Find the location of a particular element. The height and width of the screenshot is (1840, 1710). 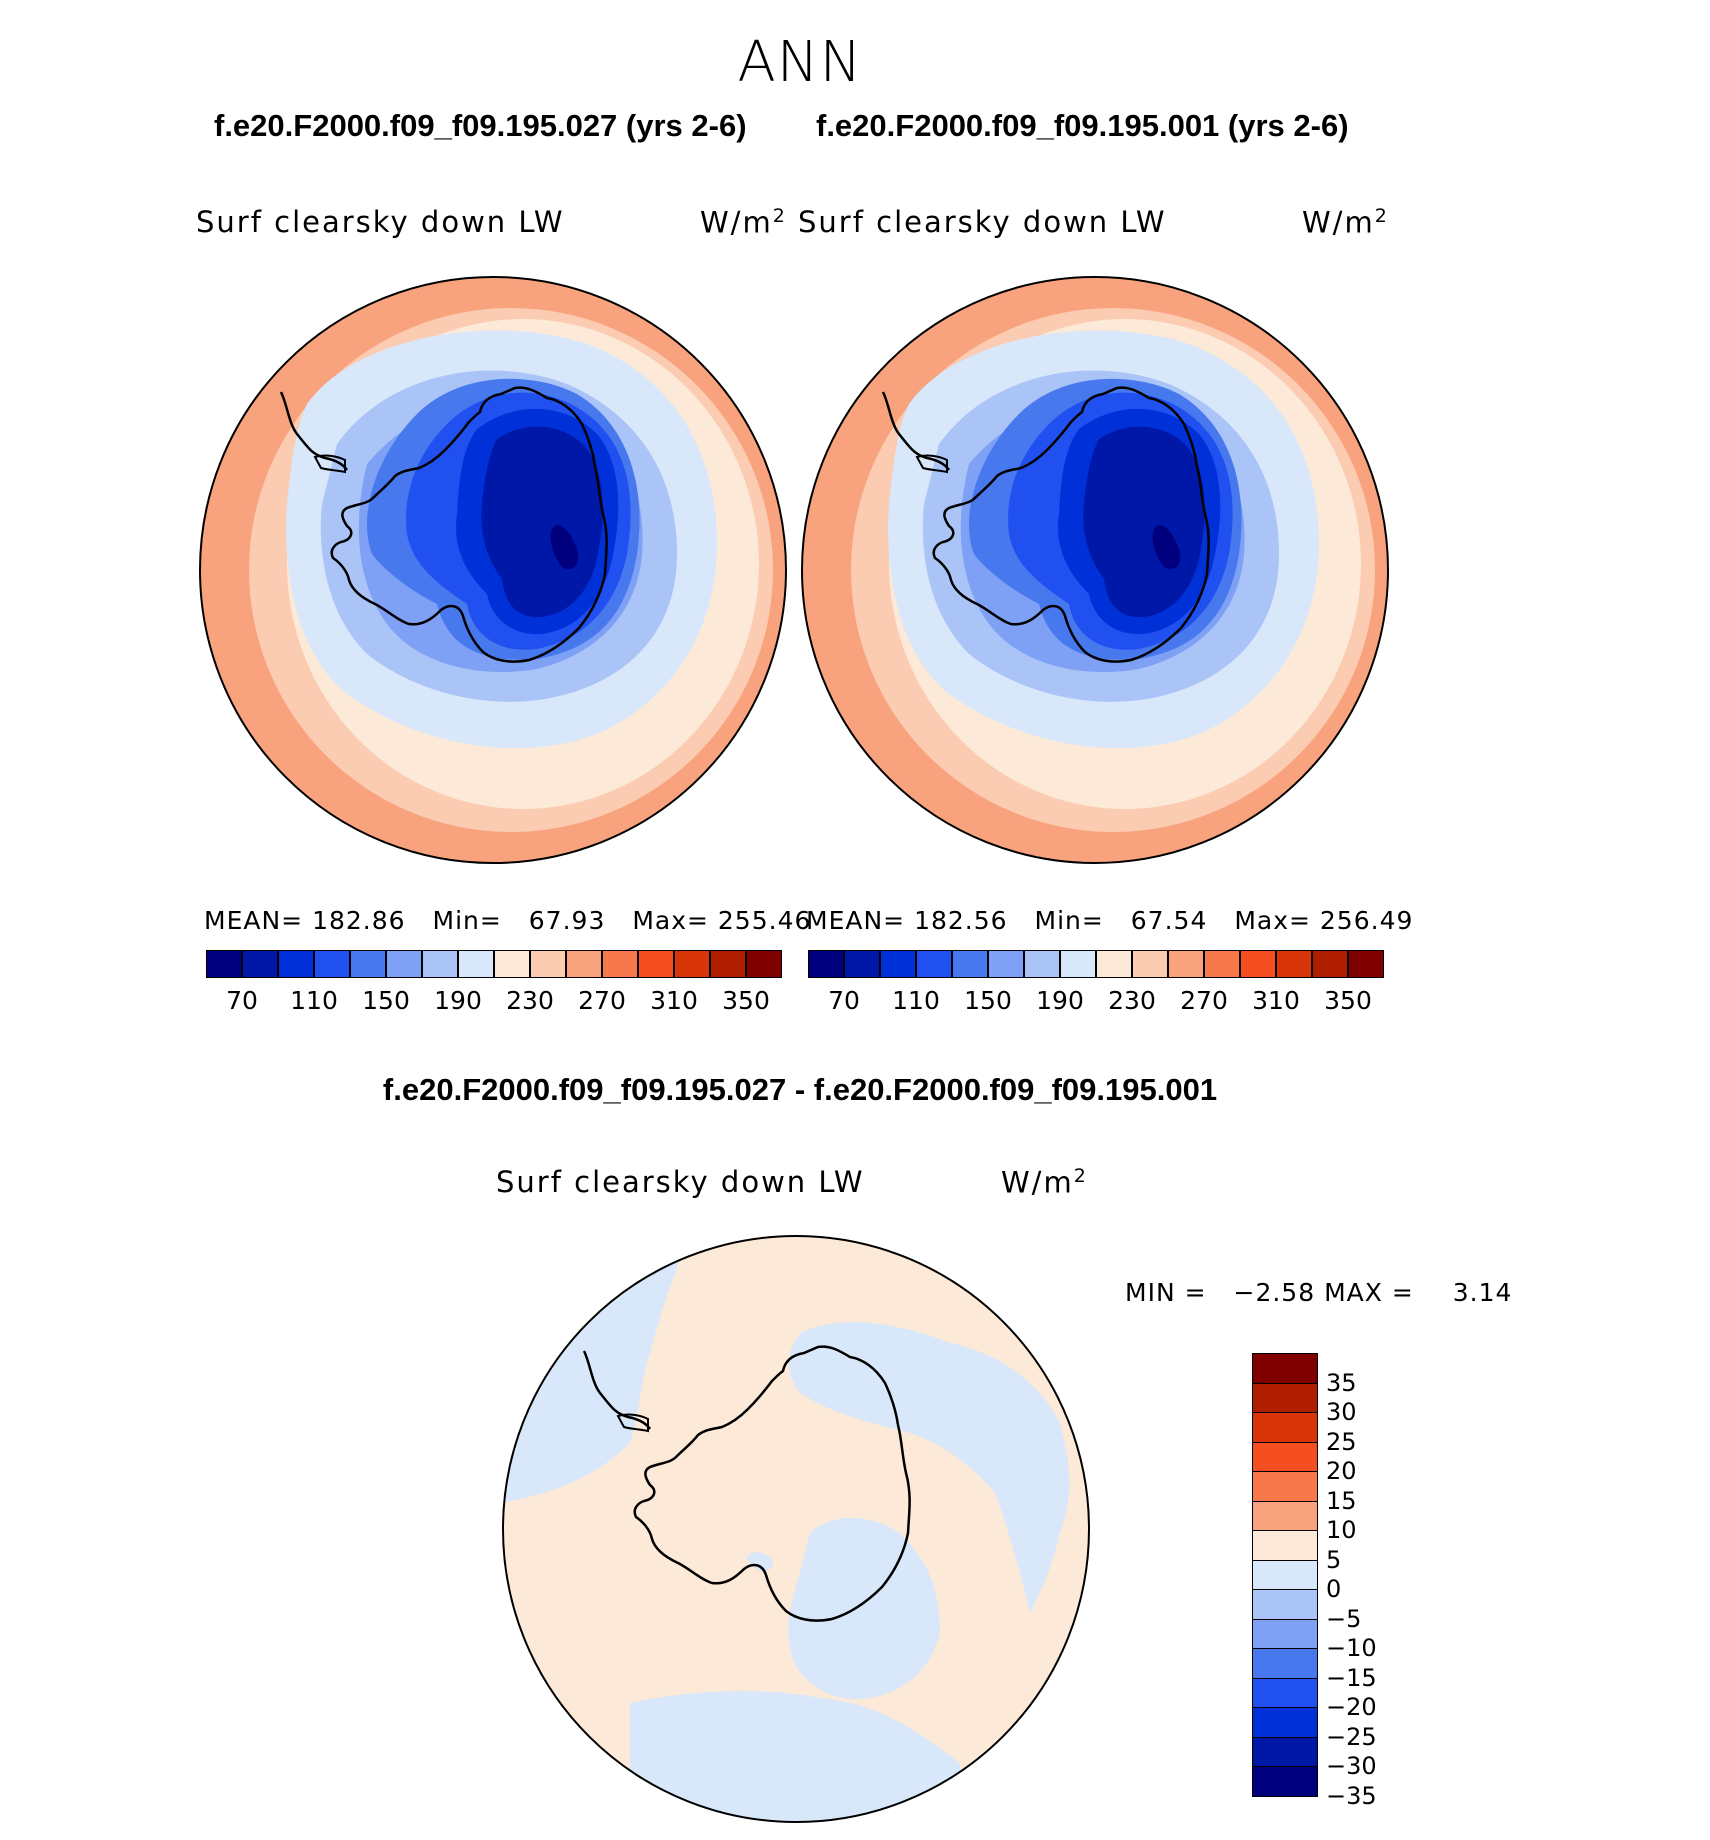

colorbar-tick-label: −30 is located at coordinates (1351, 1766).